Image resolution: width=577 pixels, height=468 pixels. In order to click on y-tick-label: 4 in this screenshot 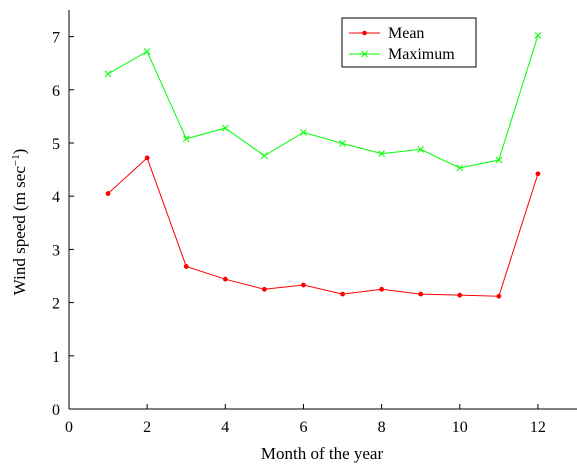, I will do `click(56, 197)`.